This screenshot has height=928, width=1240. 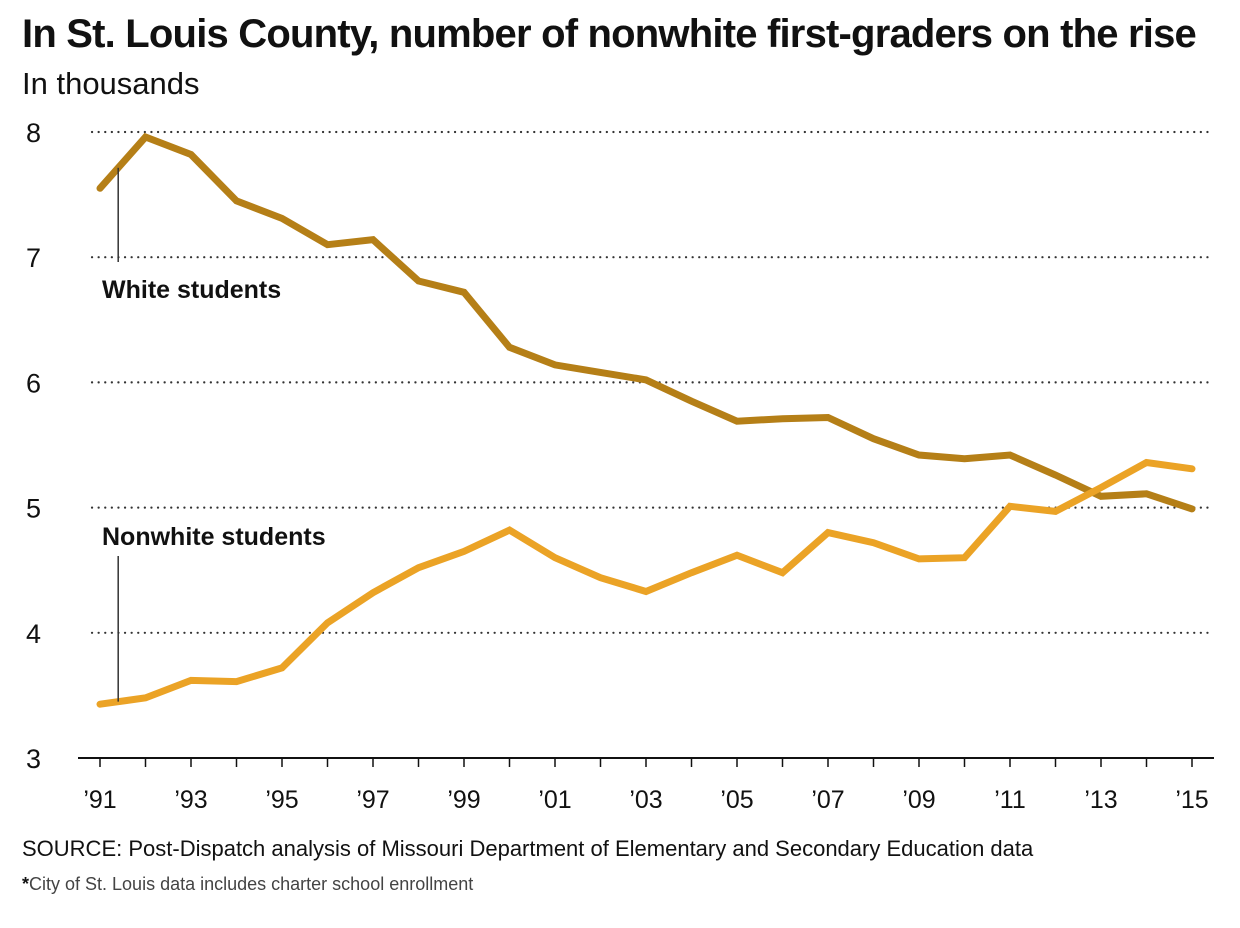 What do you see at coordinates (736, 800) in the screenshot?
I see `x-tick-label: ’05` at bounding box center [736, 800].